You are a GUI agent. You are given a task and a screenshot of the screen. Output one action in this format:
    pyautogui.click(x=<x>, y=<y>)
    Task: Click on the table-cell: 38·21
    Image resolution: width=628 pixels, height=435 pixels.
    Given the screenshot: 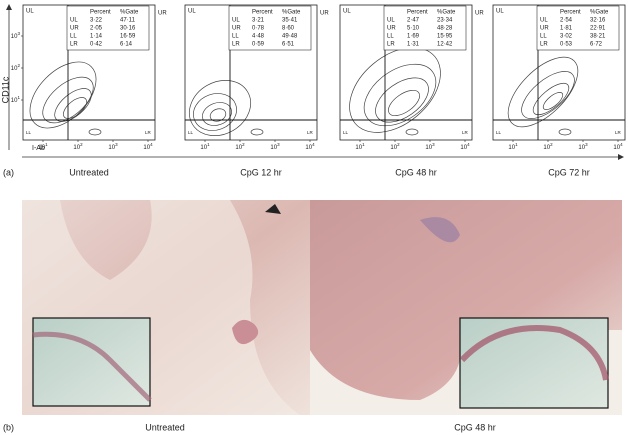 What is the action you would take?
    pyautogui.click(x=598, y=37)
    